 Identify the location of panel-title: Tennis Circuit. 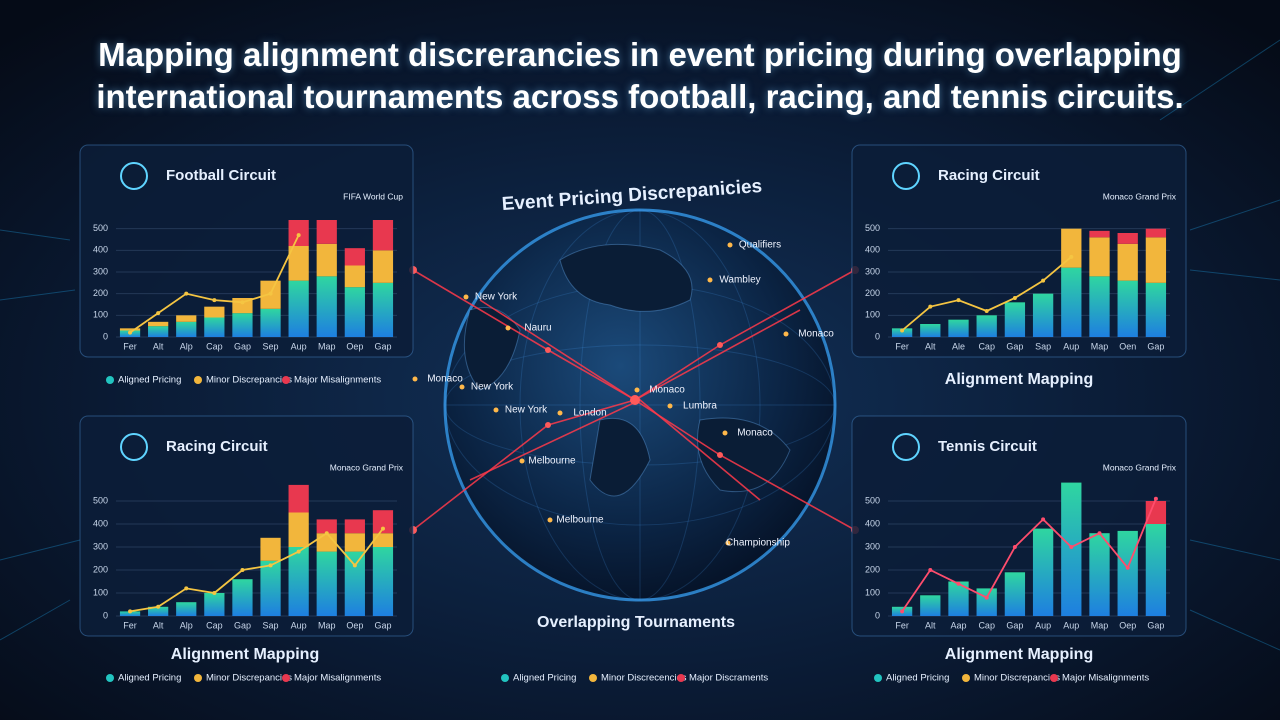
(987, 446).